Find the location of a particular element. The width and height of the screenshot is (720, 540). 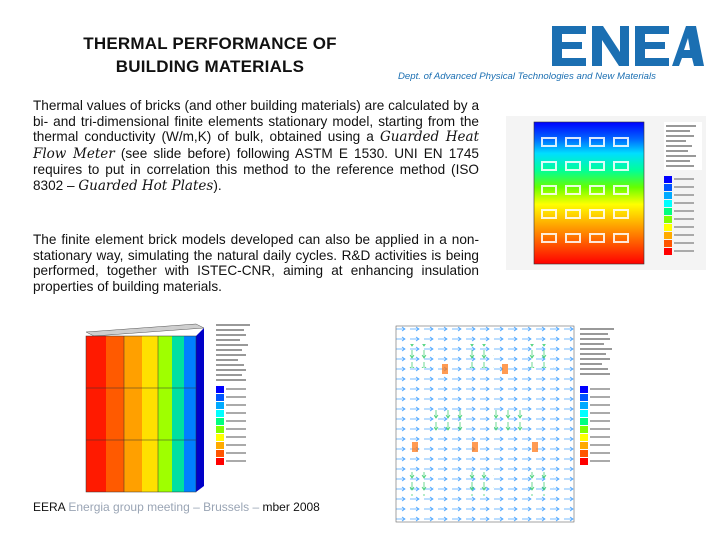

title-line-1: THERMAL PERFORMANCE OF is located at coordinates (210, 43).